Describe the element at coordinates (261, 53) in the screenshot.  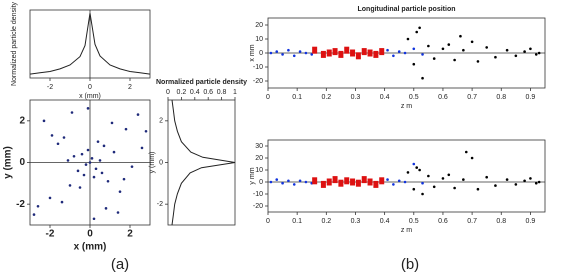
I see `y-tick-label: 0` at that location.